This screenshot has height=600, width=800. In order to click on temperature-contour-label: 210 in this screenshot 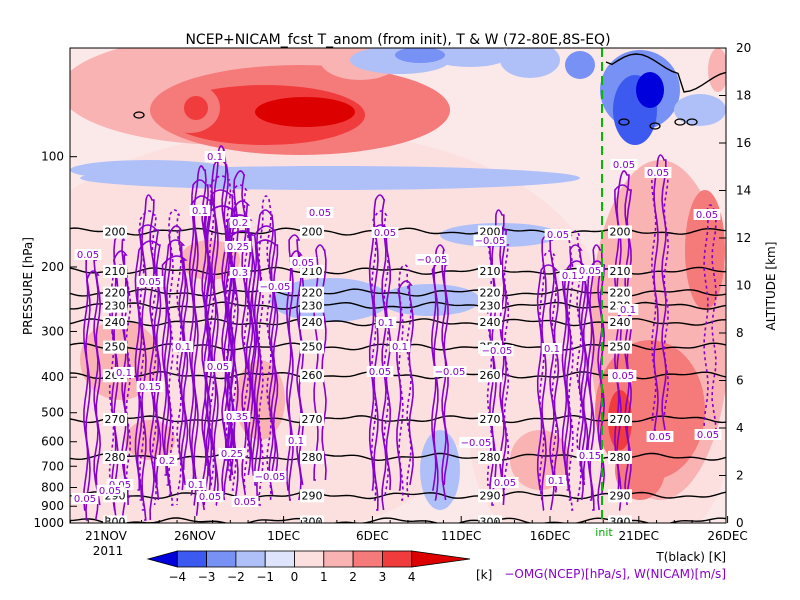, I will do `click(490, 271)`.